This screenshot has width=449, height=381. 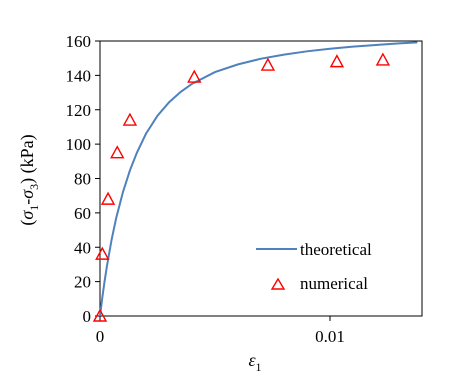 I want to click on y-tick-label: 60, so click(x=82, y=213).